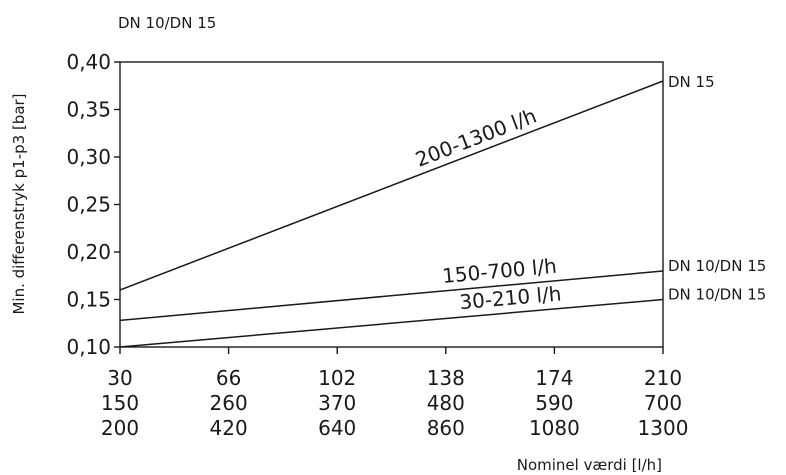 Image resolution: width=786 pixels, height=475 pixels. Describe the element at coordinates (446, 428) in the screenshot. I see `x-tick-label: 860` at that location.